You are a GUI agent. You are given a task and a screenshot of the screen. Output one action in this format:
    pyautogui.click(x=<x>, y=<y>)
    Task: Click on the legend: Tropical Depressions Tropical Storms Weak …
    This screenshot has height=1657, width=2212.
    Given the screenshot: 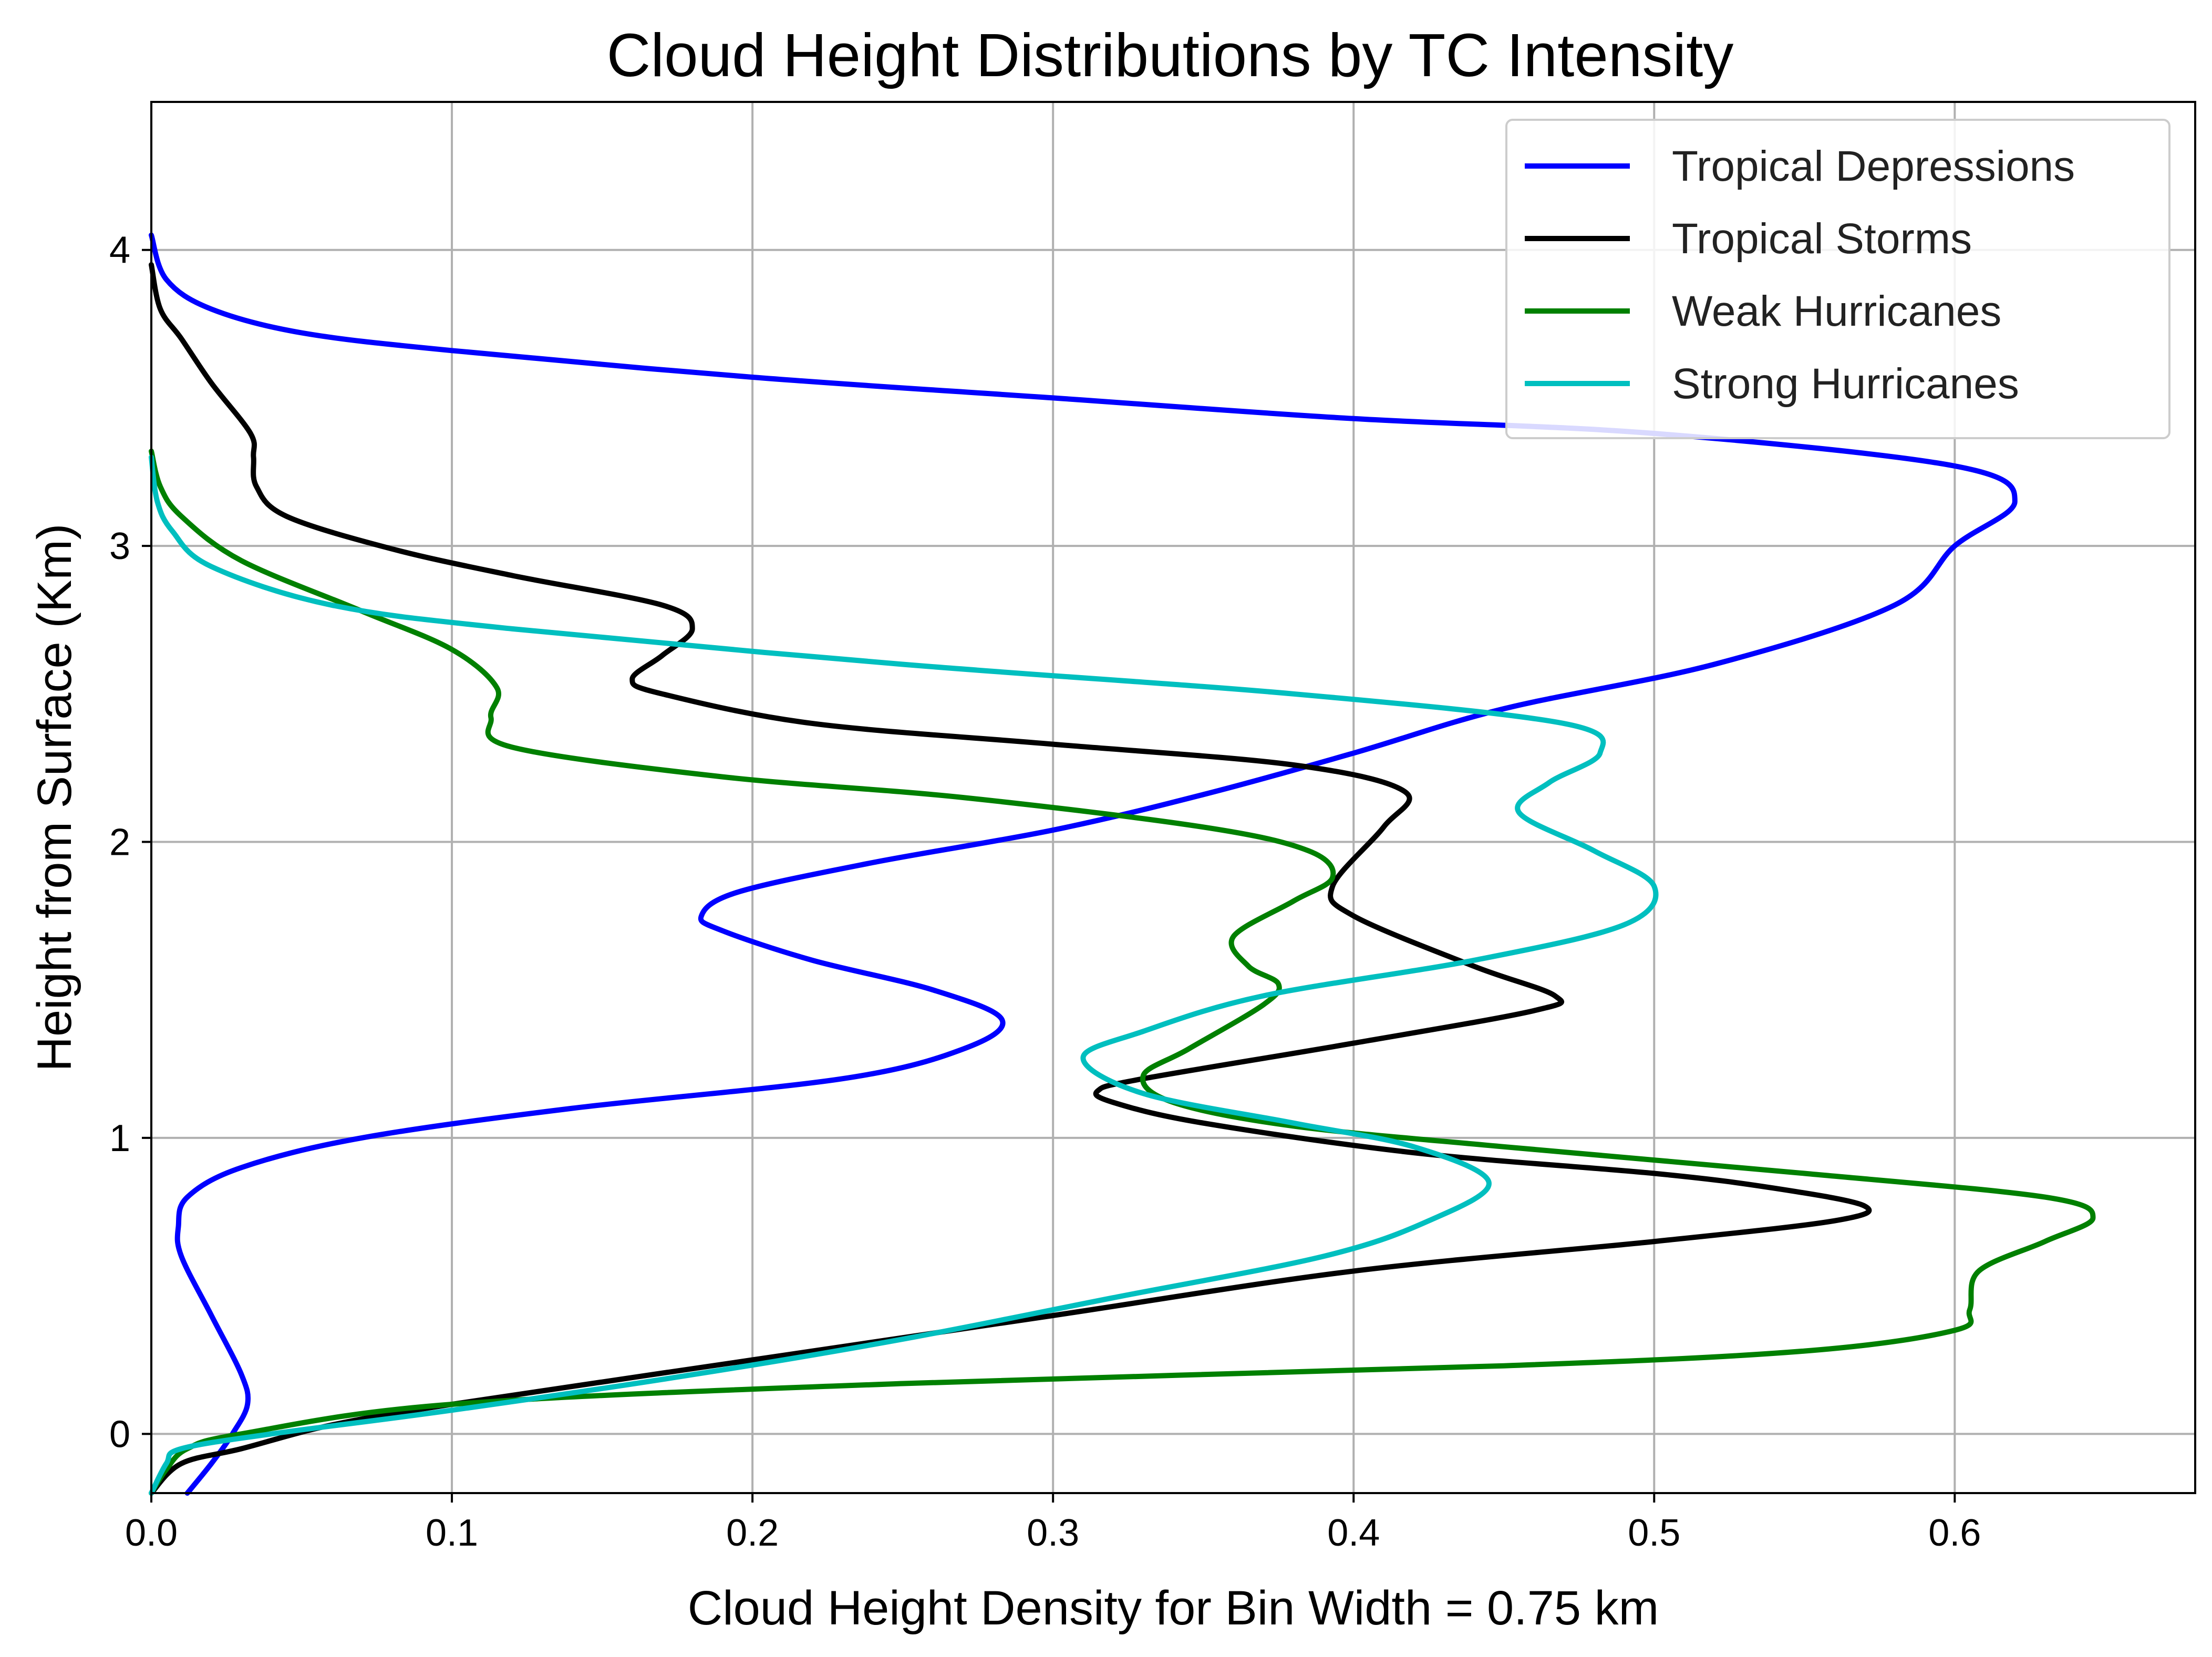 What is the action you would take?
    pyautogui.click(x=1838, y=279)
    